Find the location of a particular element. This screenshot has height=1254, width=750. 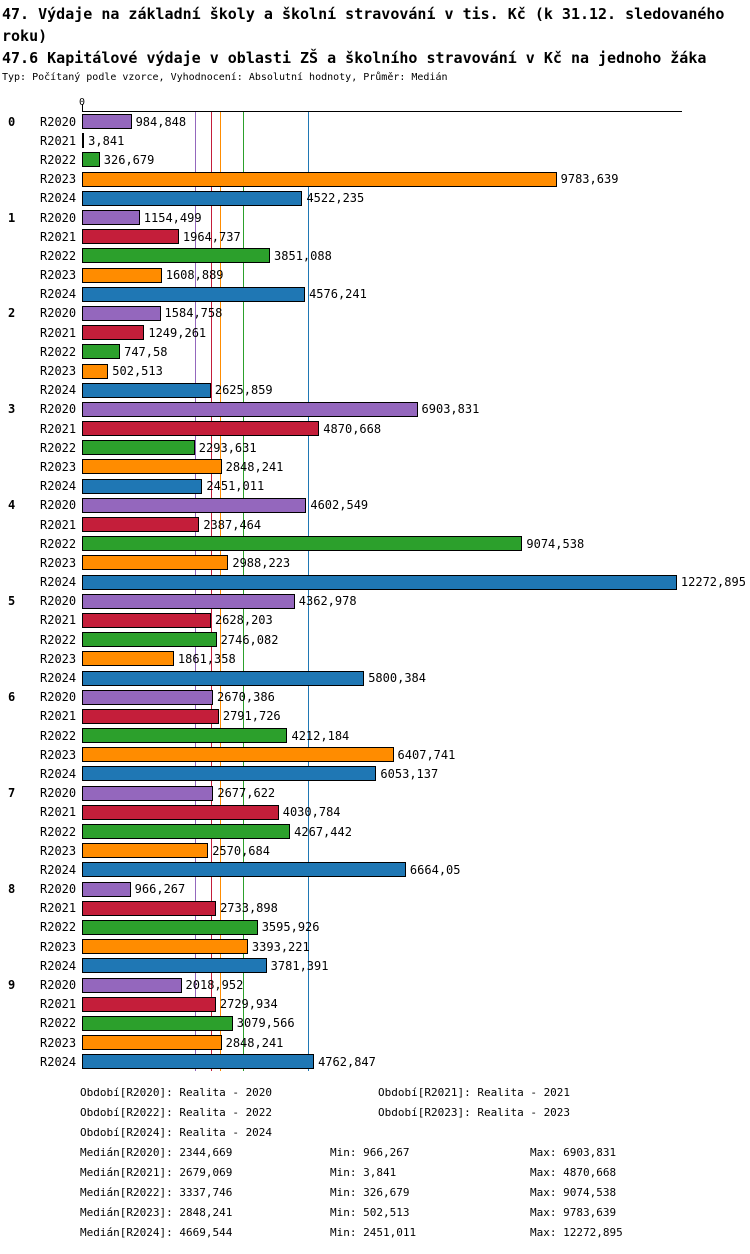

bar-track: 4576,241 is located at coordinates (382, 294).